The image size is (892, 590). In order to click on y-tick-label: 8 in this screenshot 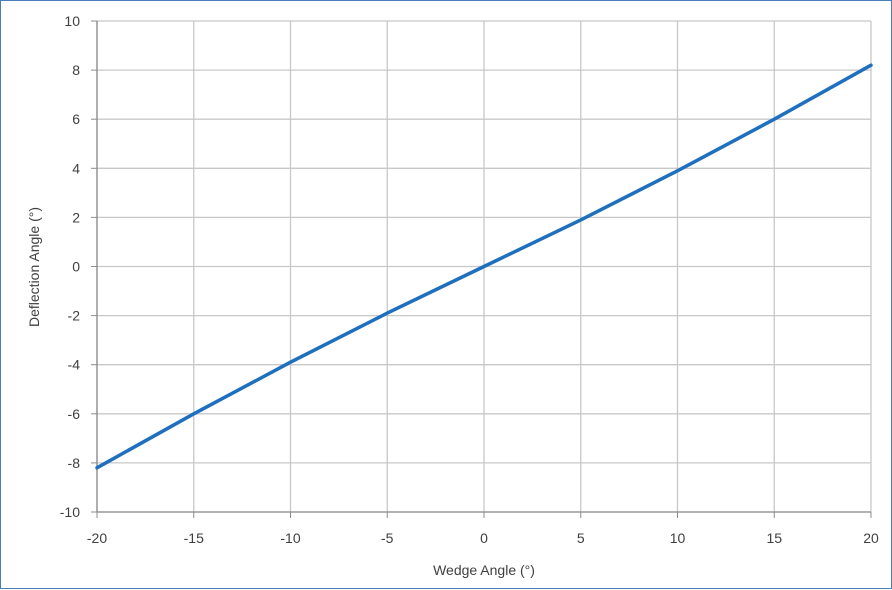, I will do `click(76, 70)`.